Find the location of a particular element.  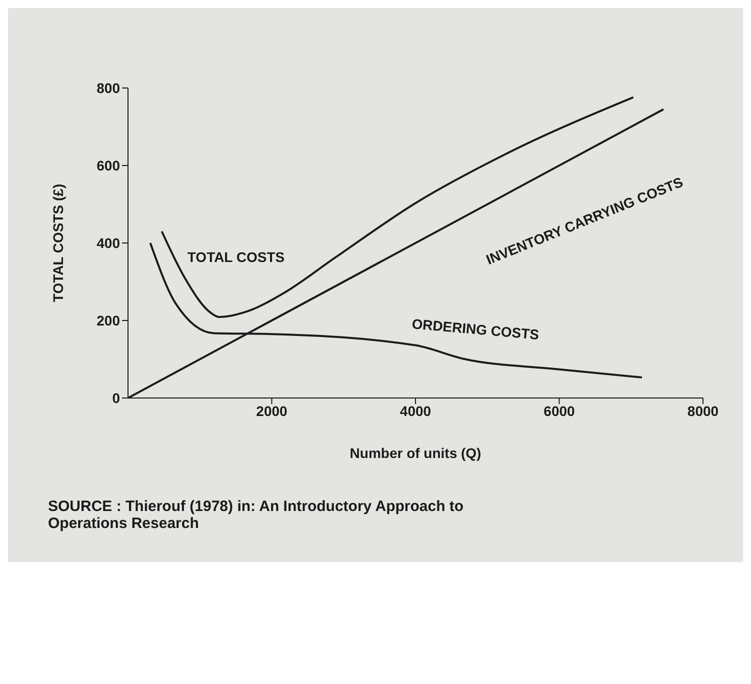

x-tick-label: 8000 is located at coordinates (703, 410).